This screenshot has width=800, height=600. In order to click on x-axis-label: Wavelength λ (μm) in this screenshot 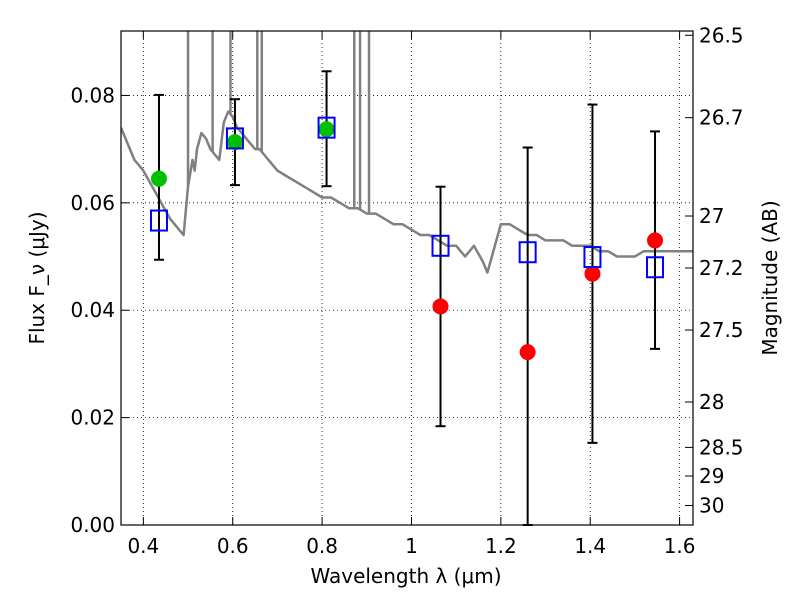, I will do `click(405, 576)`.